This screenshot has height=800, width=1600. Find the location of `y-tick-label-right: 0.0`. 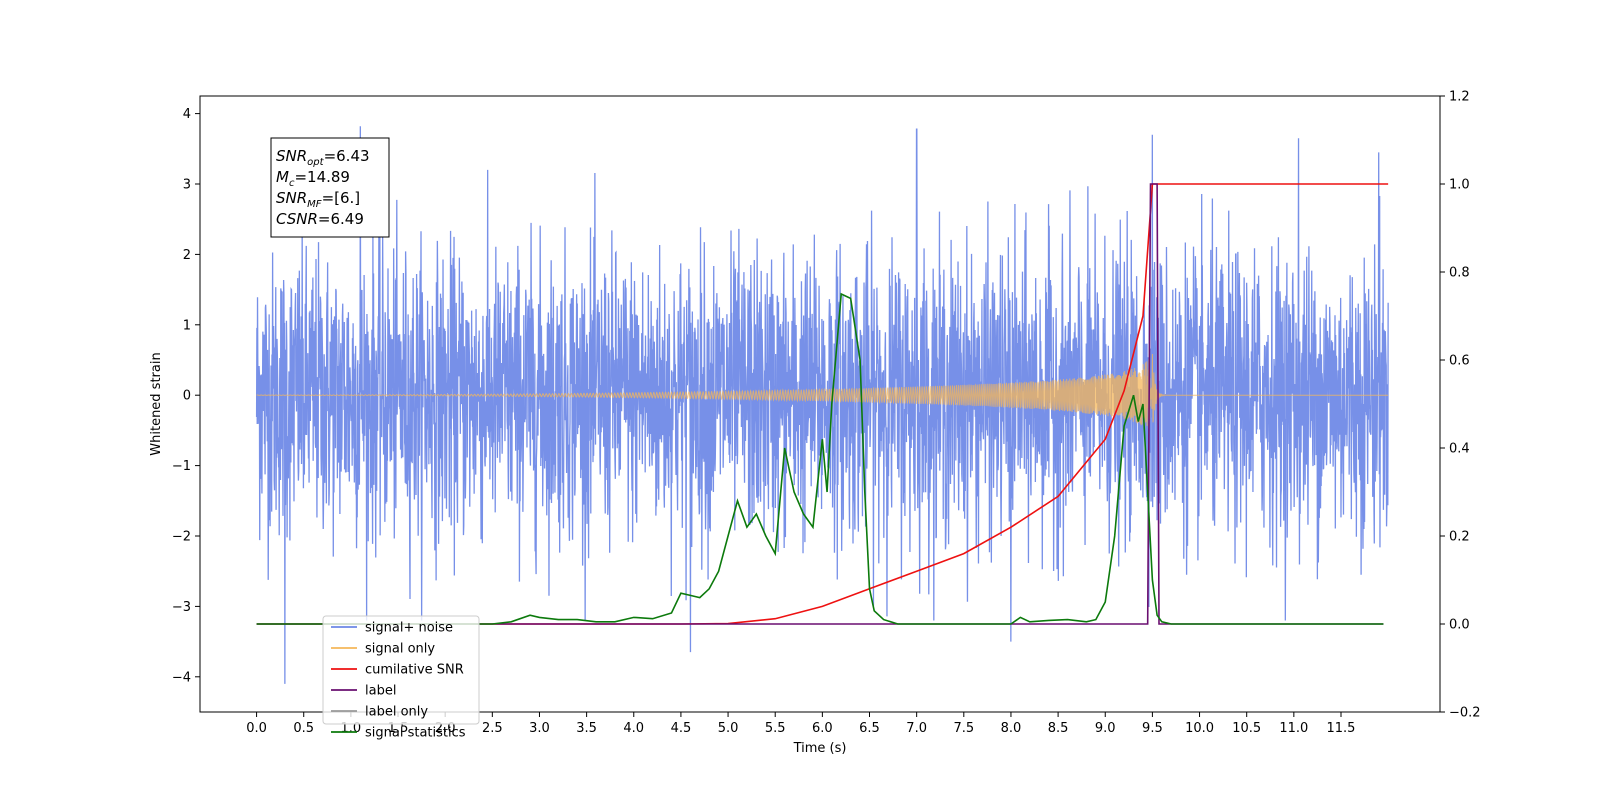

y-tick-label-right: 0.0 is located at coordinates (1459, 625).